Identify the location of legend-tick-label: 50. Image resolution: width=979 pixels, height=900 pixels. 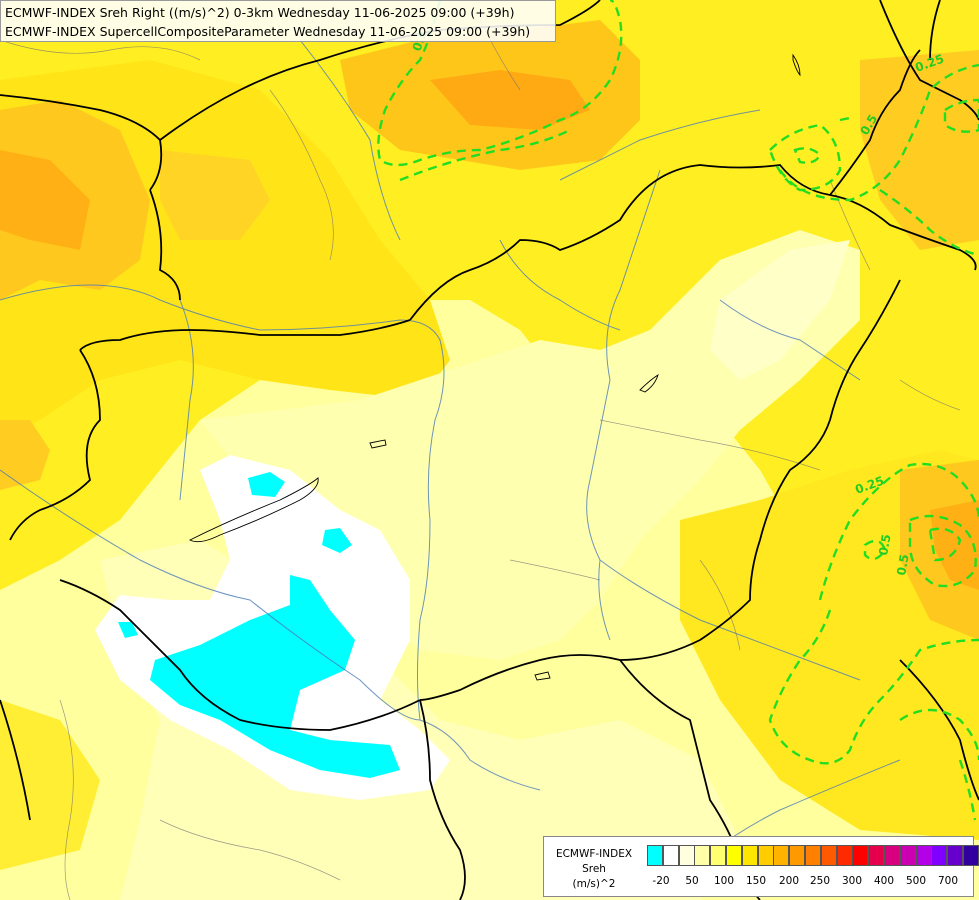
(692, 881).